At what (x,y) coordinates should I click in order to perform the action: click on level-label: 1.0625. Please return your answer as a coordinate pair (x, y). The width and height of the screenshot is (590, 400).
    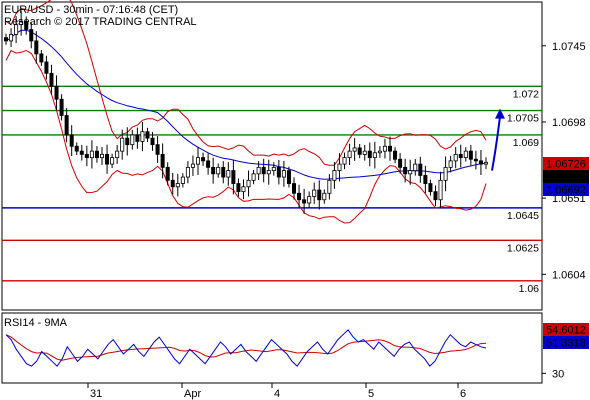
    Looking at the image, I should click on (523, 248).